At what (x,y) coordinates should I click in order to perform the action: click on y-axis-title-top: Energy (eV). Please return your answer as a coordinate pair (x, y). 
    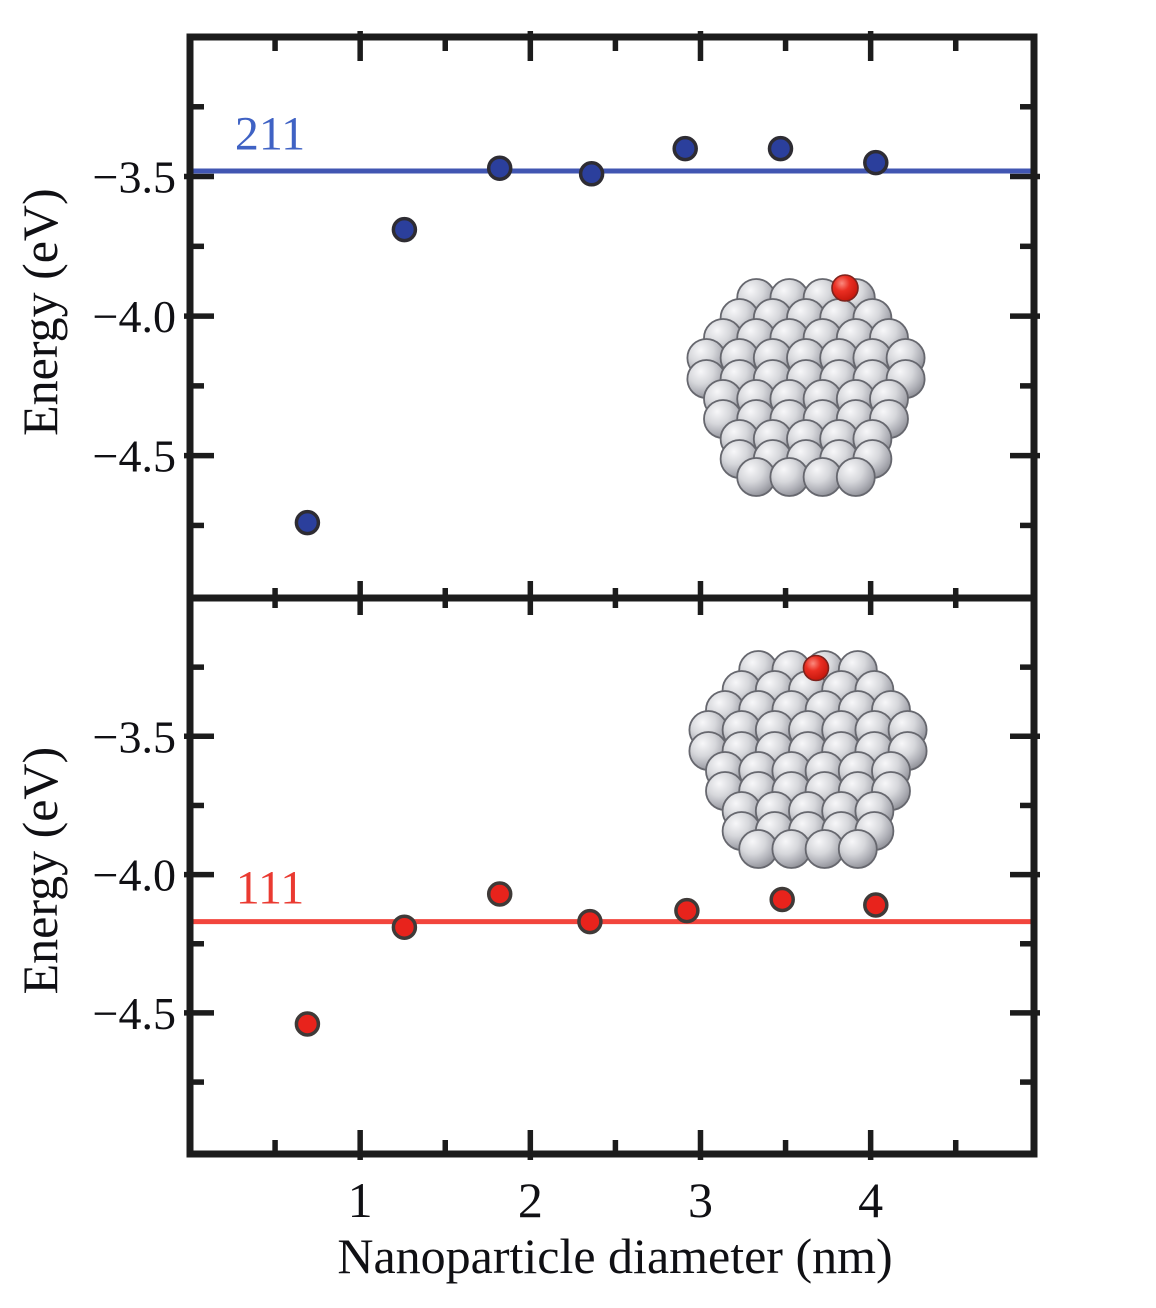
    Looking at the image, I should click on (40, 312).